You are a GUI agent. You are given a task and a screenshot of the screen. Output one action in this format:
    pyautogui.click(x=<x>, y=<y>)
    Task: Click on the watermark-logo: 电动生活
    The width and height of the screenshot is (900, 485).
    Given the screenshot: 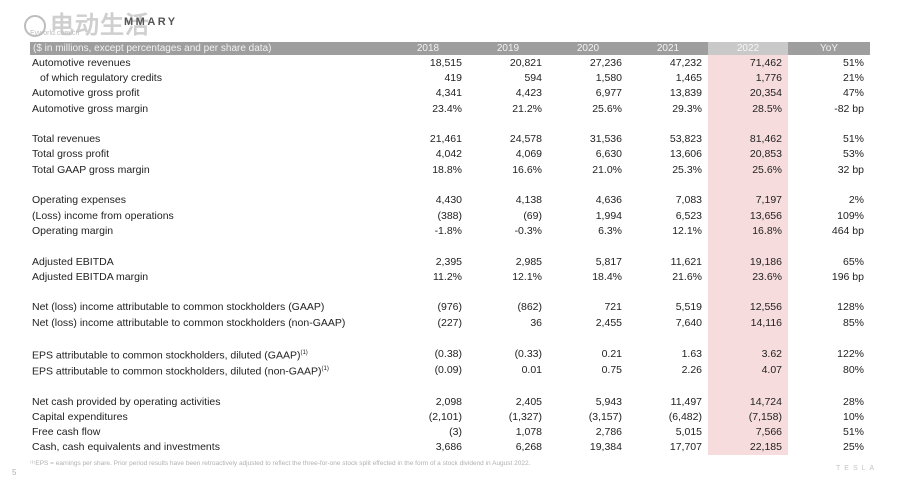 What is the action you would take?
    pyautogui.click(x=87, y=30)
    